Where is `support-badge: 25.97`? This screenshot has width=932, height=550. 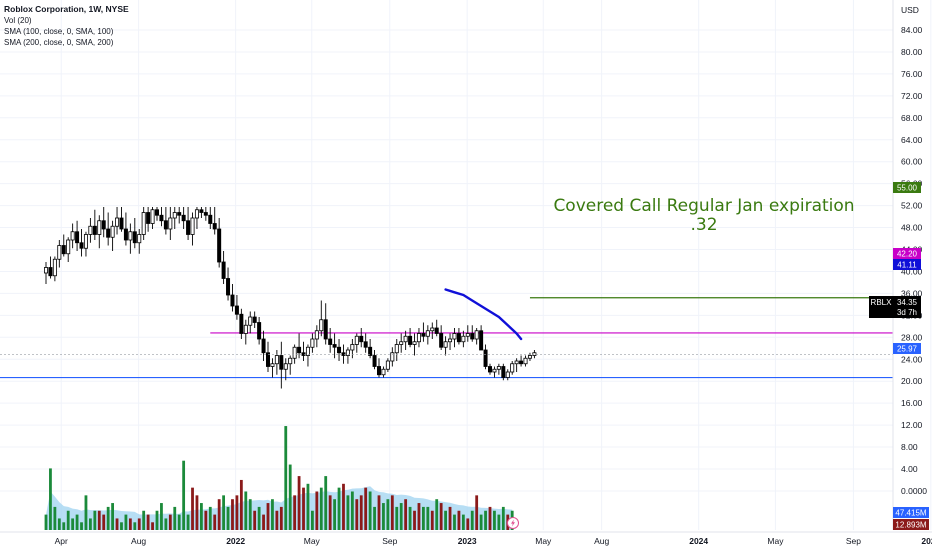
support-badge: 25.97 is located at coordinates (907, 348).